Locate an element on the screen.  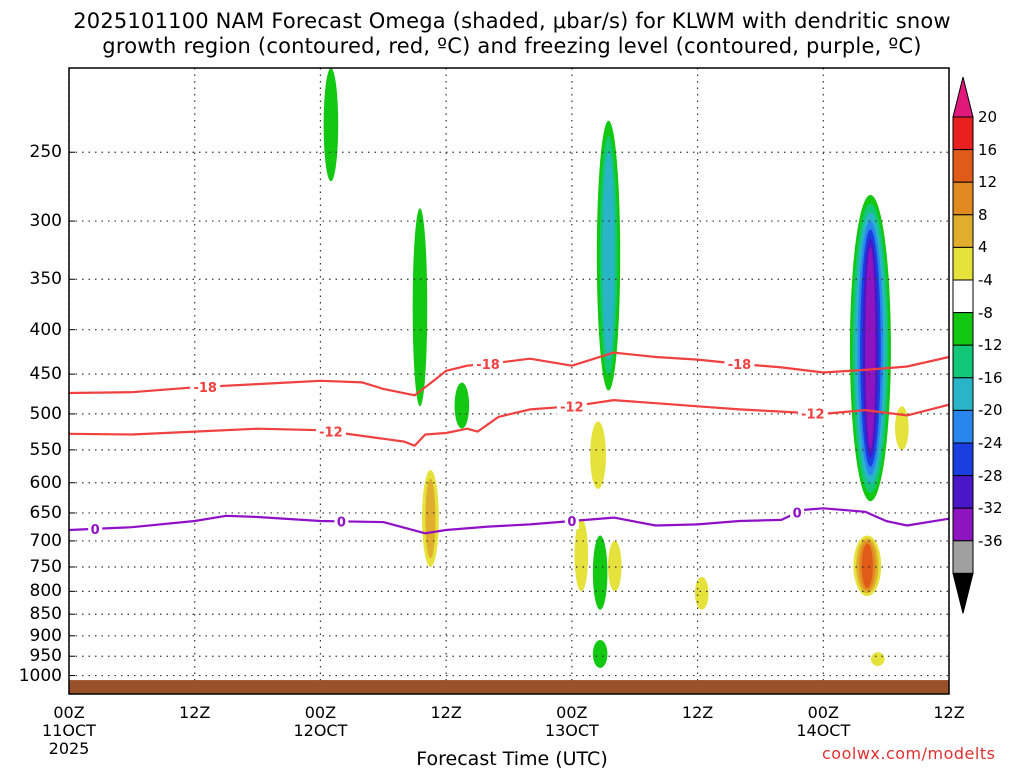
date-tick-label: 11OCT is located at coordinates (69, 730).